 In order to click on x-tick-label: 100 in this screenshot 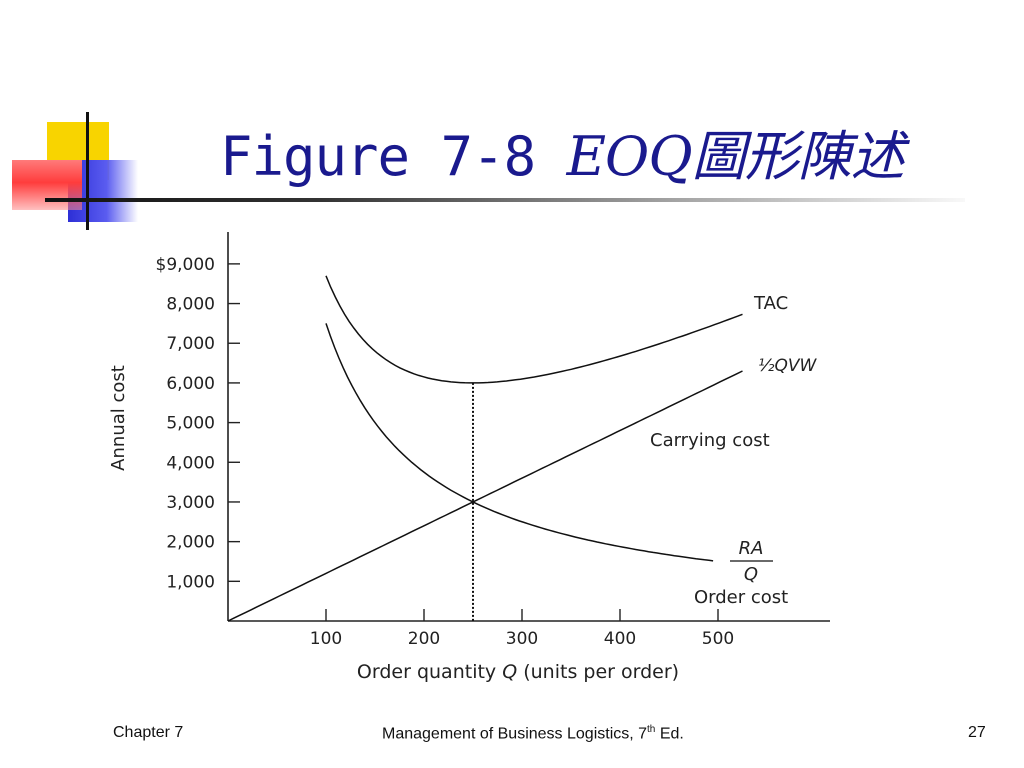, I will do `click(326, 639)`.